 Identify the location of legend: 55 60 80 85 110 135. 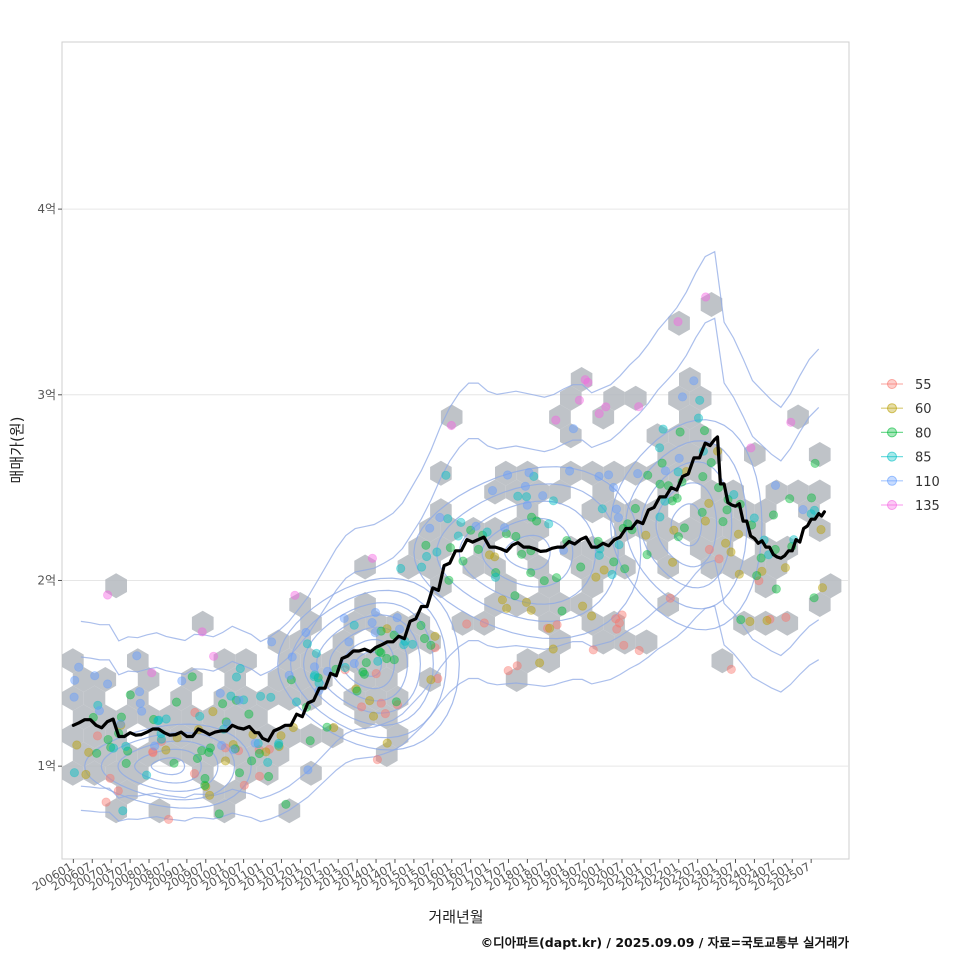
(910, 446).